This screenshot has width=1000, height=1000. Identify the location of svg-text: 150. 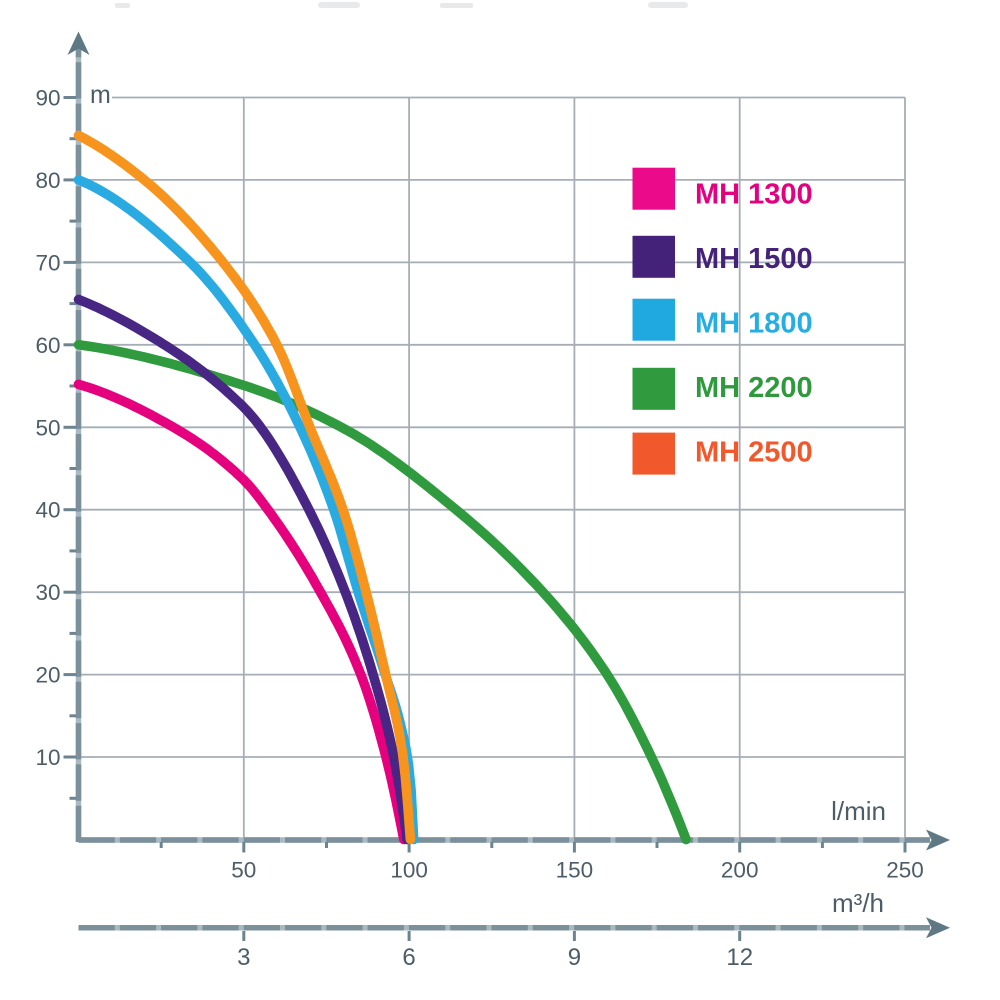
(575, 870).